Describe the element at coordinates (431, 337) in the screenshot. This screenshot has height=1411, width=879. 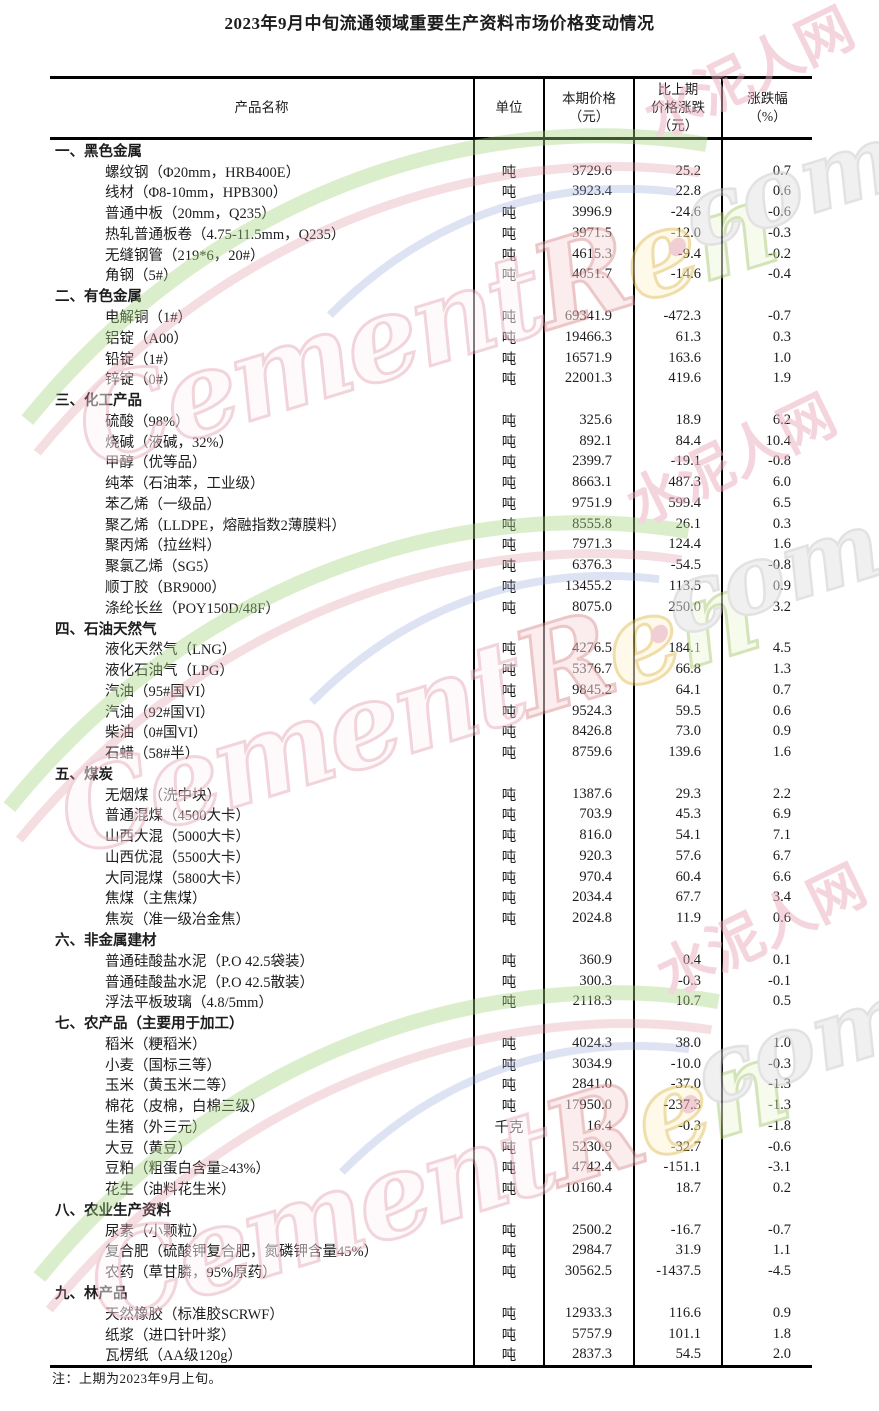
I see `table-row: 铝锭（A00） 吨 19466.3 61.3 0.3` at that location.